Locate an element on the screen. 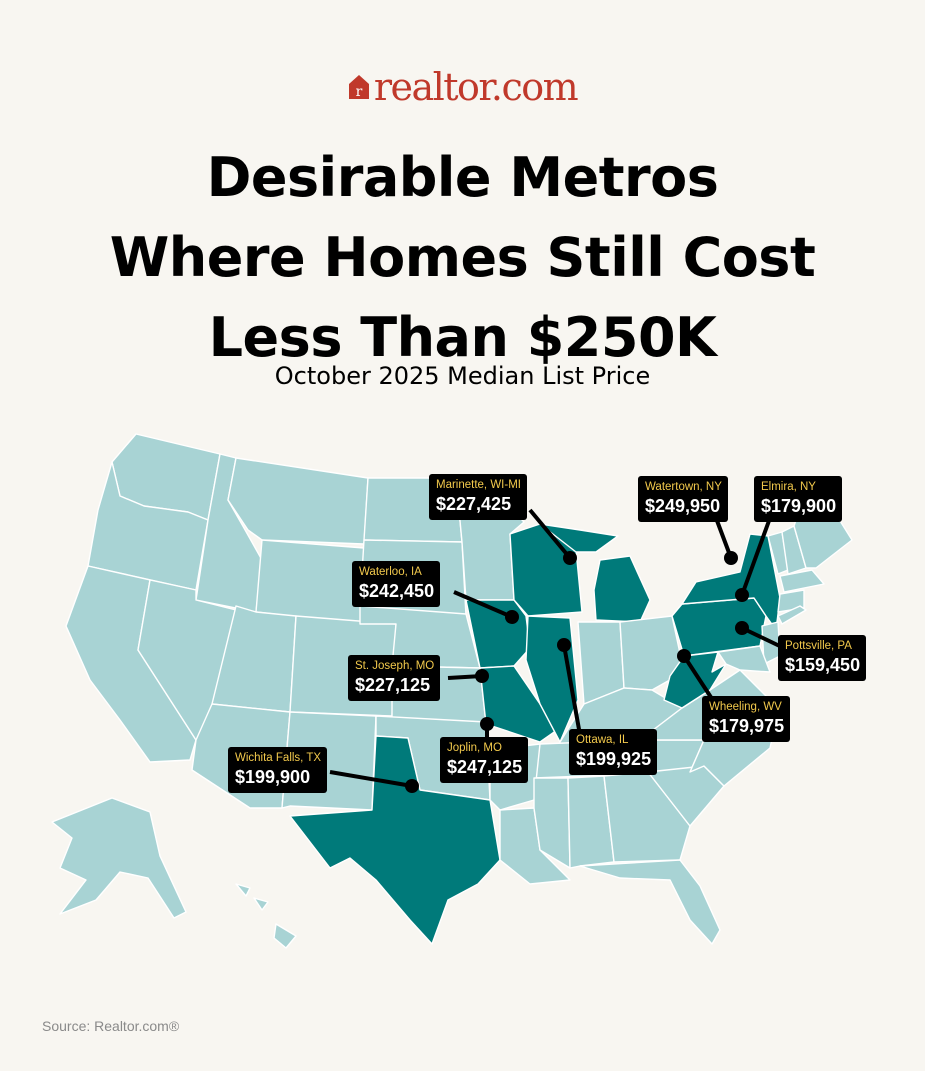  label-wheeling: Wheeling, WV $179,975 is located at coordinates (746, 719).